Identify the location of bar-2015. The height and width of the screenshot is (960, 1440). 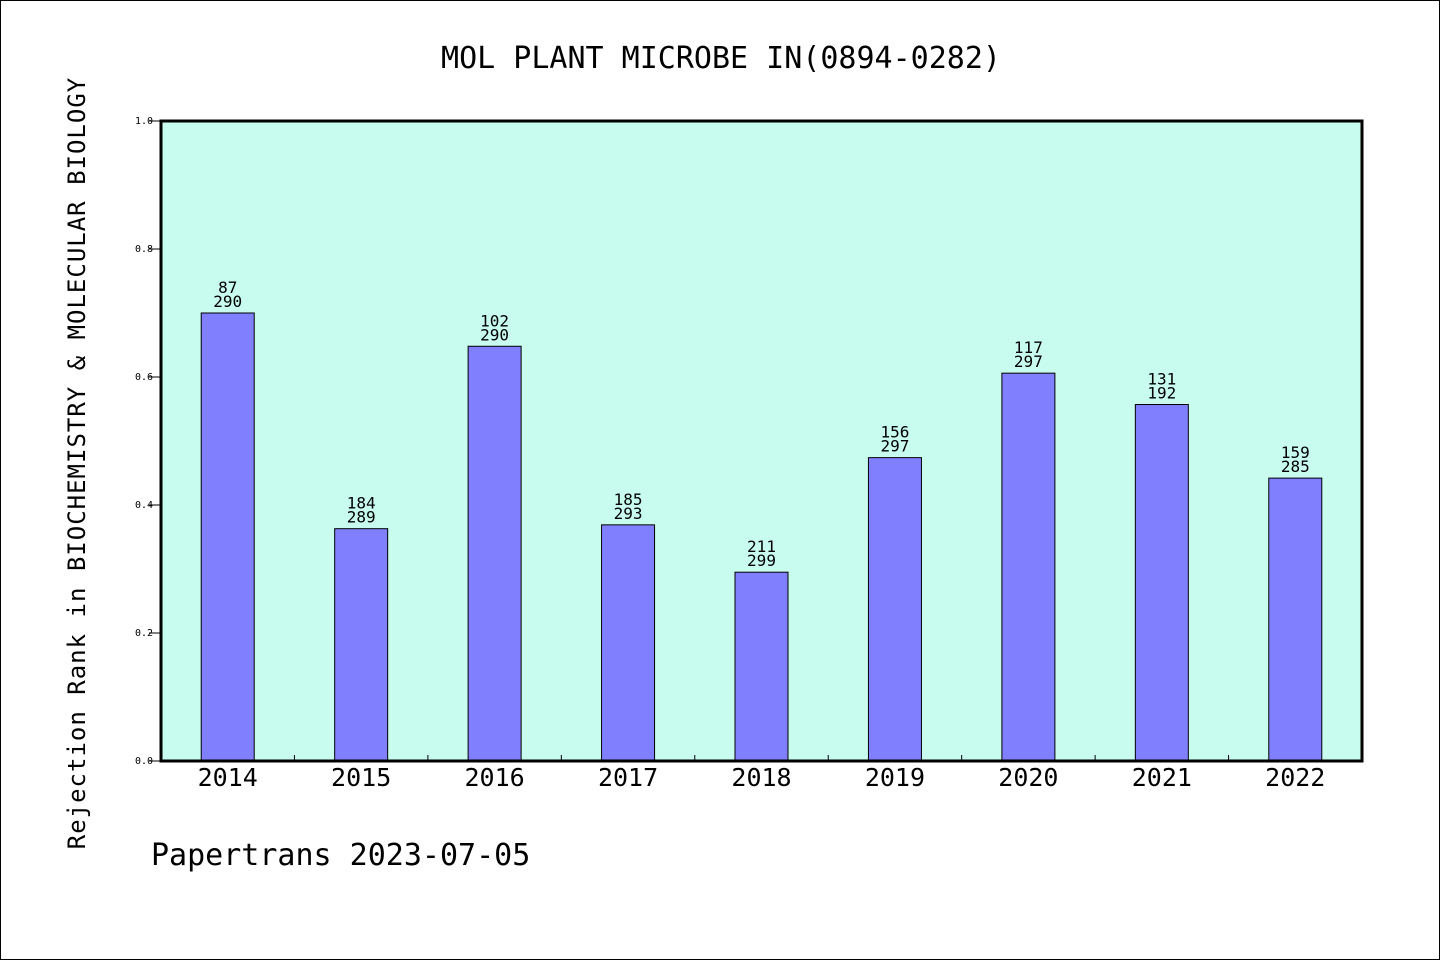
(361, 645).